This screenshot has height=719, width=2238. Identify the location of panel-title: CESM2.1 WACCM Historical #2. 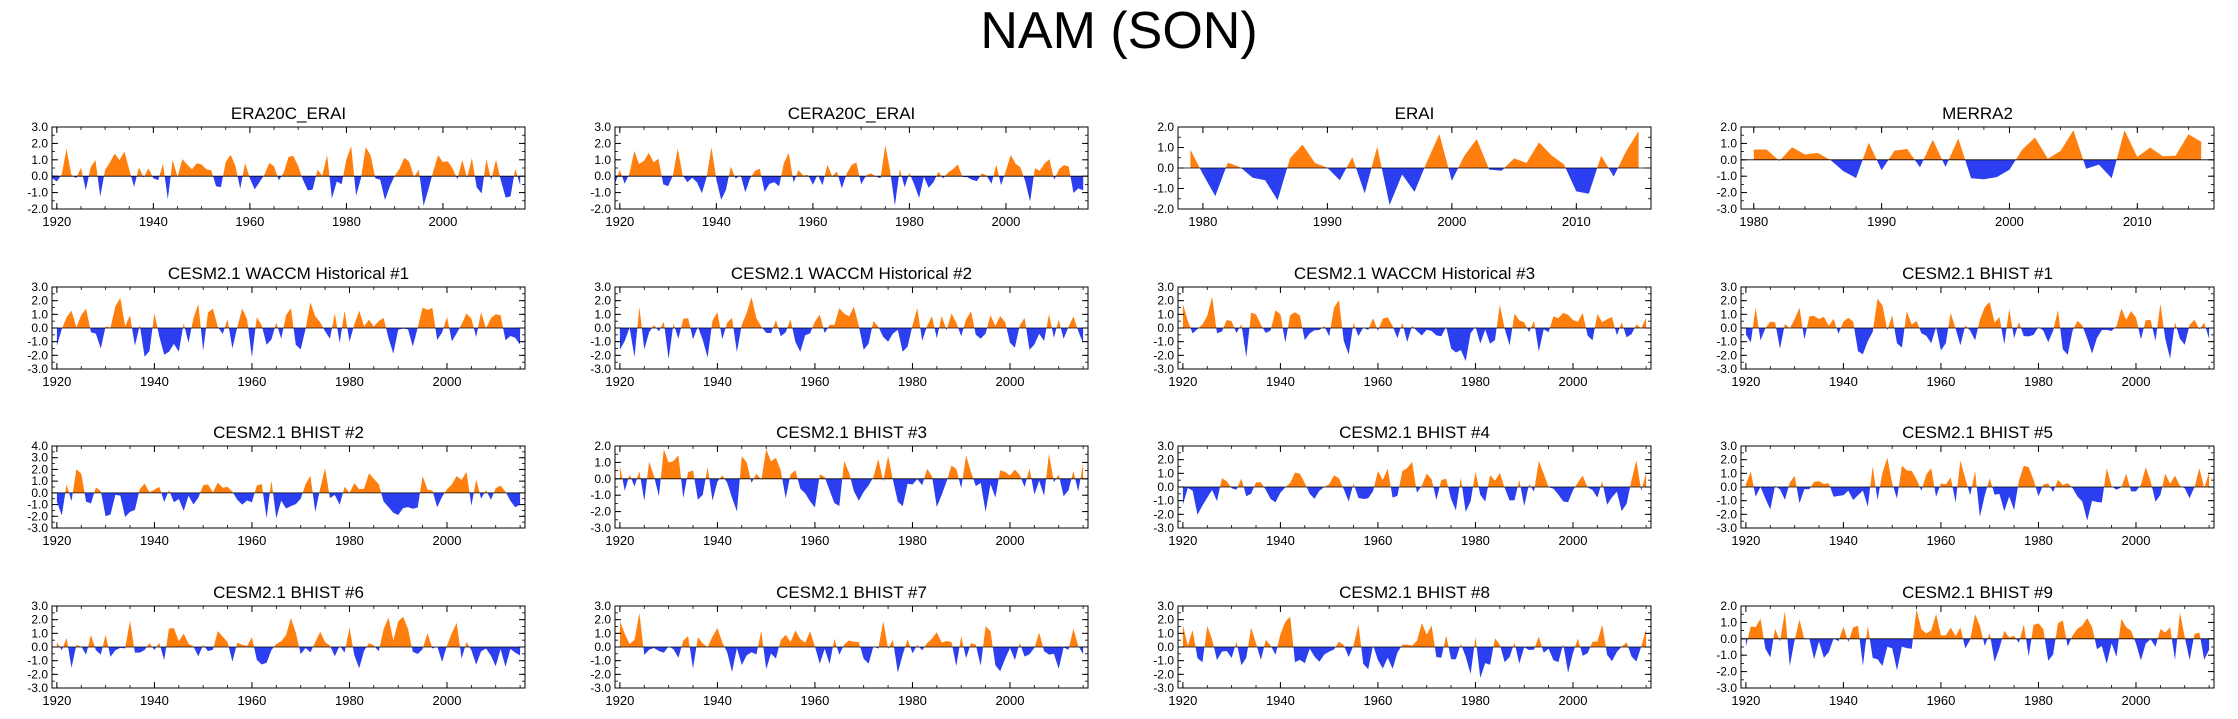
(851, 273).